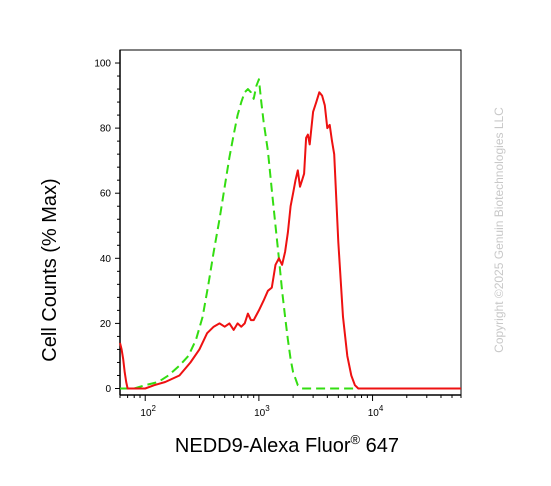  I want to click on x-tick-label: 10³, so click(262, 411).